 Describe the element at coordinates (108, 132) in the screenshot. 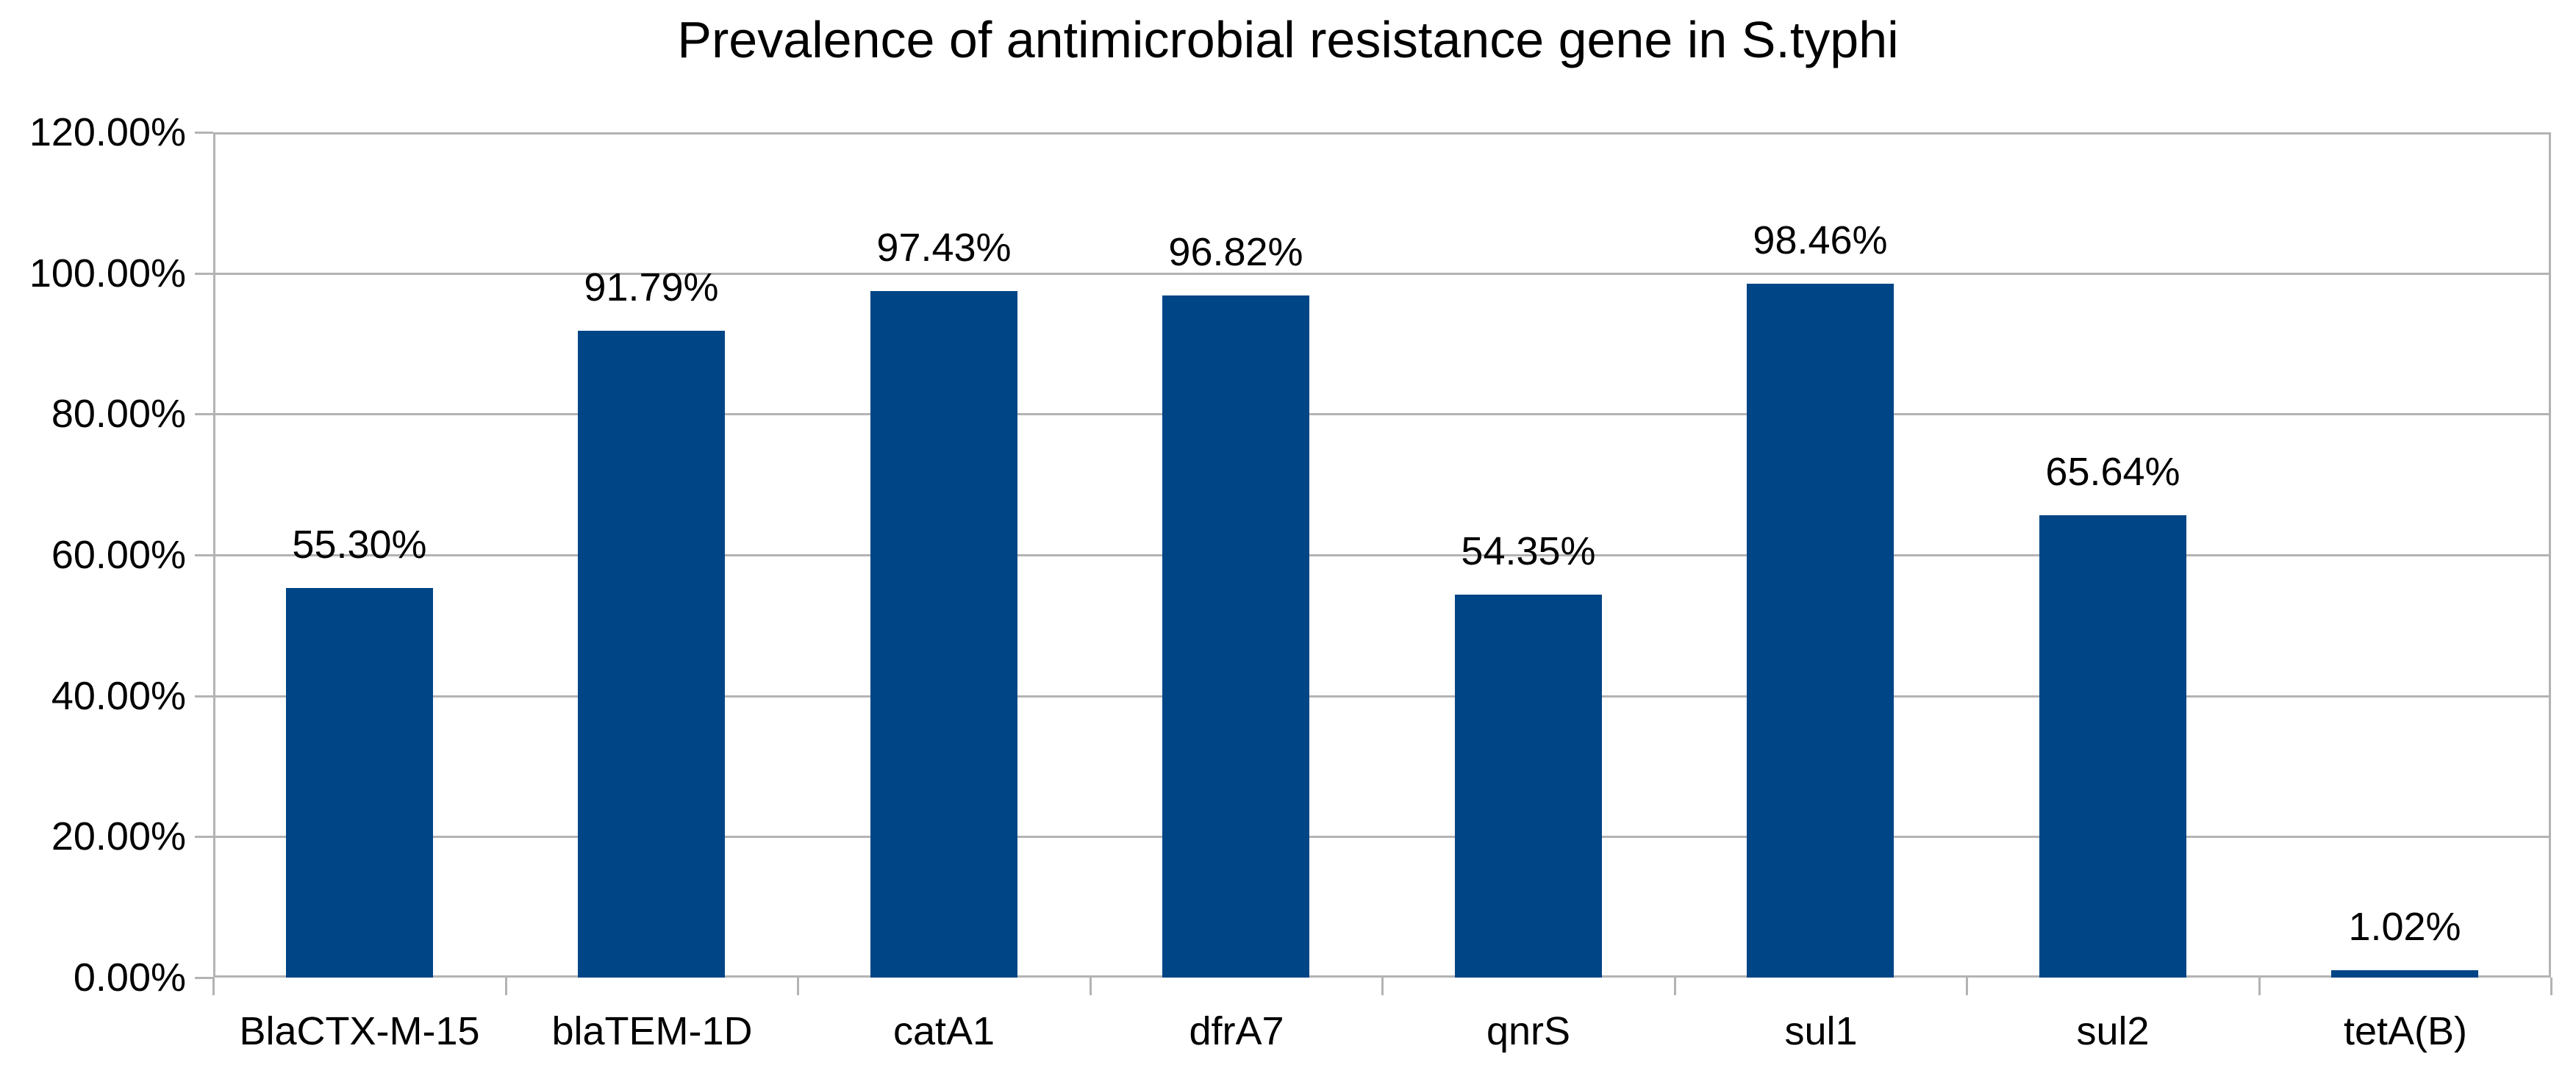

I see `y-axis-tick-label: 120.00%` at that location.